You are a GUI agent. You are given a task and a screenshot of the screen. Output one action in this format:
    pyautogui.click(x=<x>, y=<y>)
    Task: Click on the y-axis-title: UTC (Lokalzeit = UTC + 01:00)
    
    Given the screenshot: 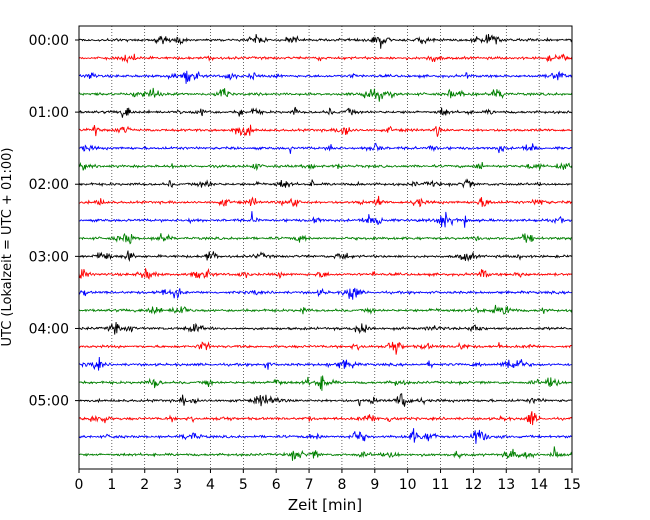 What is the action you would take?
    pyautogui.click(x=7, y=247)
    